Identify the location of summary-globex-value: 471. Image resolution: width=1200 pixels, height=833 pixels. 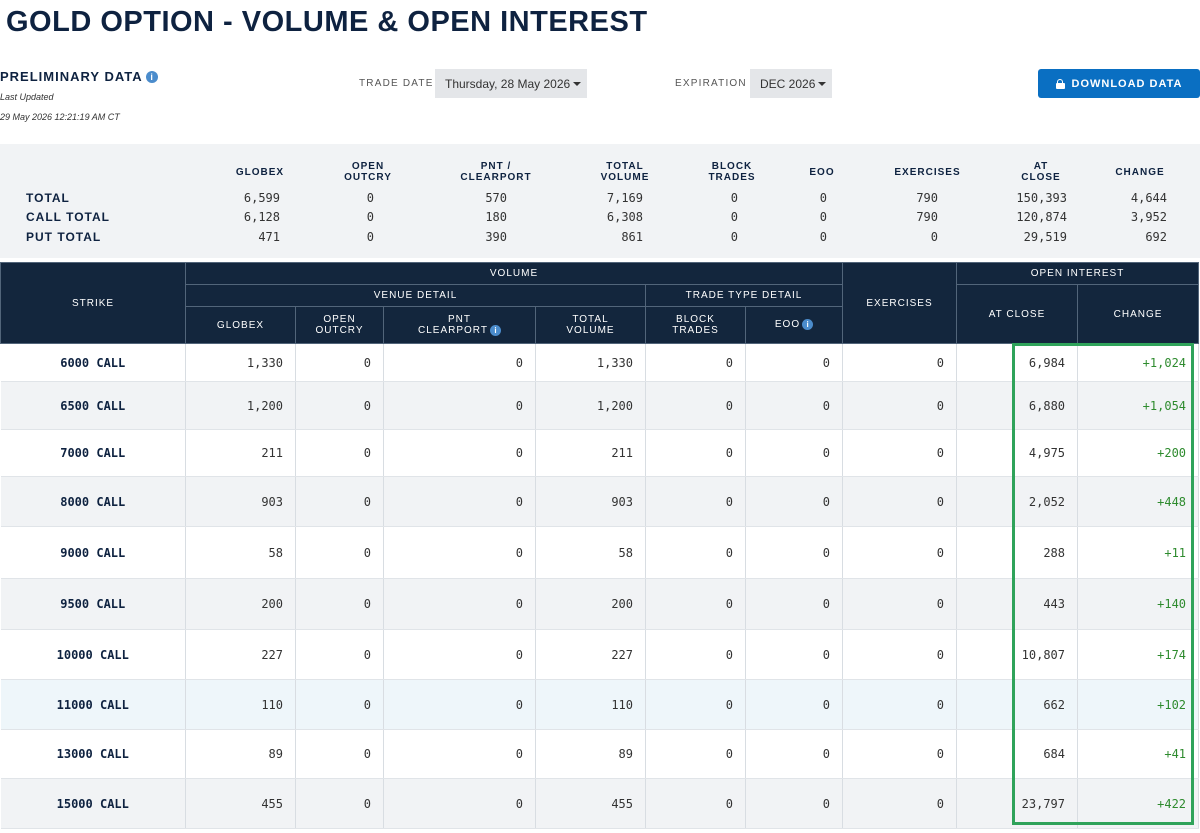
(269, 237).